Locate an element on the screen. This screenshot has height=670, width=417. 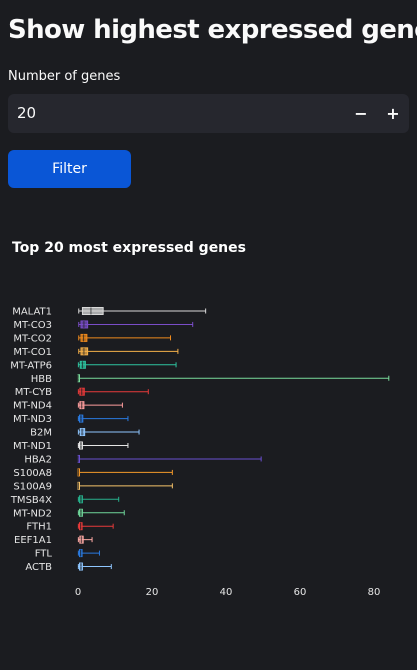
gene-label: FTH1 is located at coordinates (39, 527).